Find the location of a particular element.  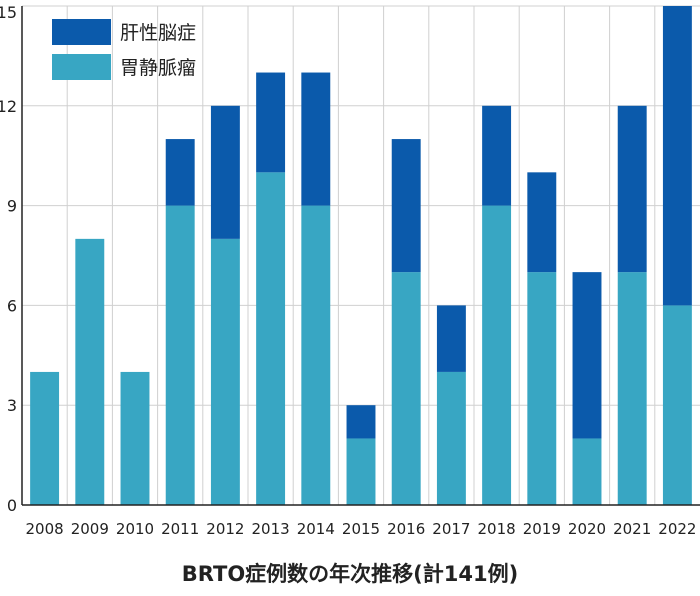

x-tick-label: 2011 is located at coordinates (180, 529).